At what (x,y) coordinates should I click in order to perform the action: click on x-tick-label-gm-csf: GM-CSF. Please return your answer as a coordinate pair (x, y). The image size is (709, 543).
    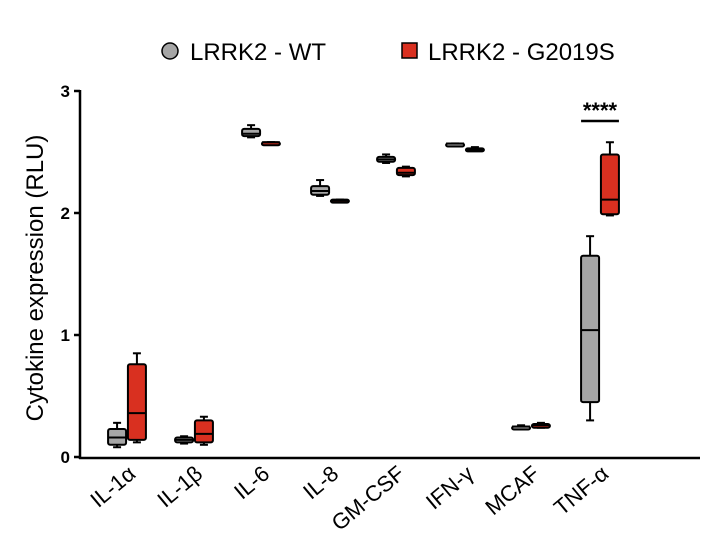
    Looking at the image, I should click on (368, 498).